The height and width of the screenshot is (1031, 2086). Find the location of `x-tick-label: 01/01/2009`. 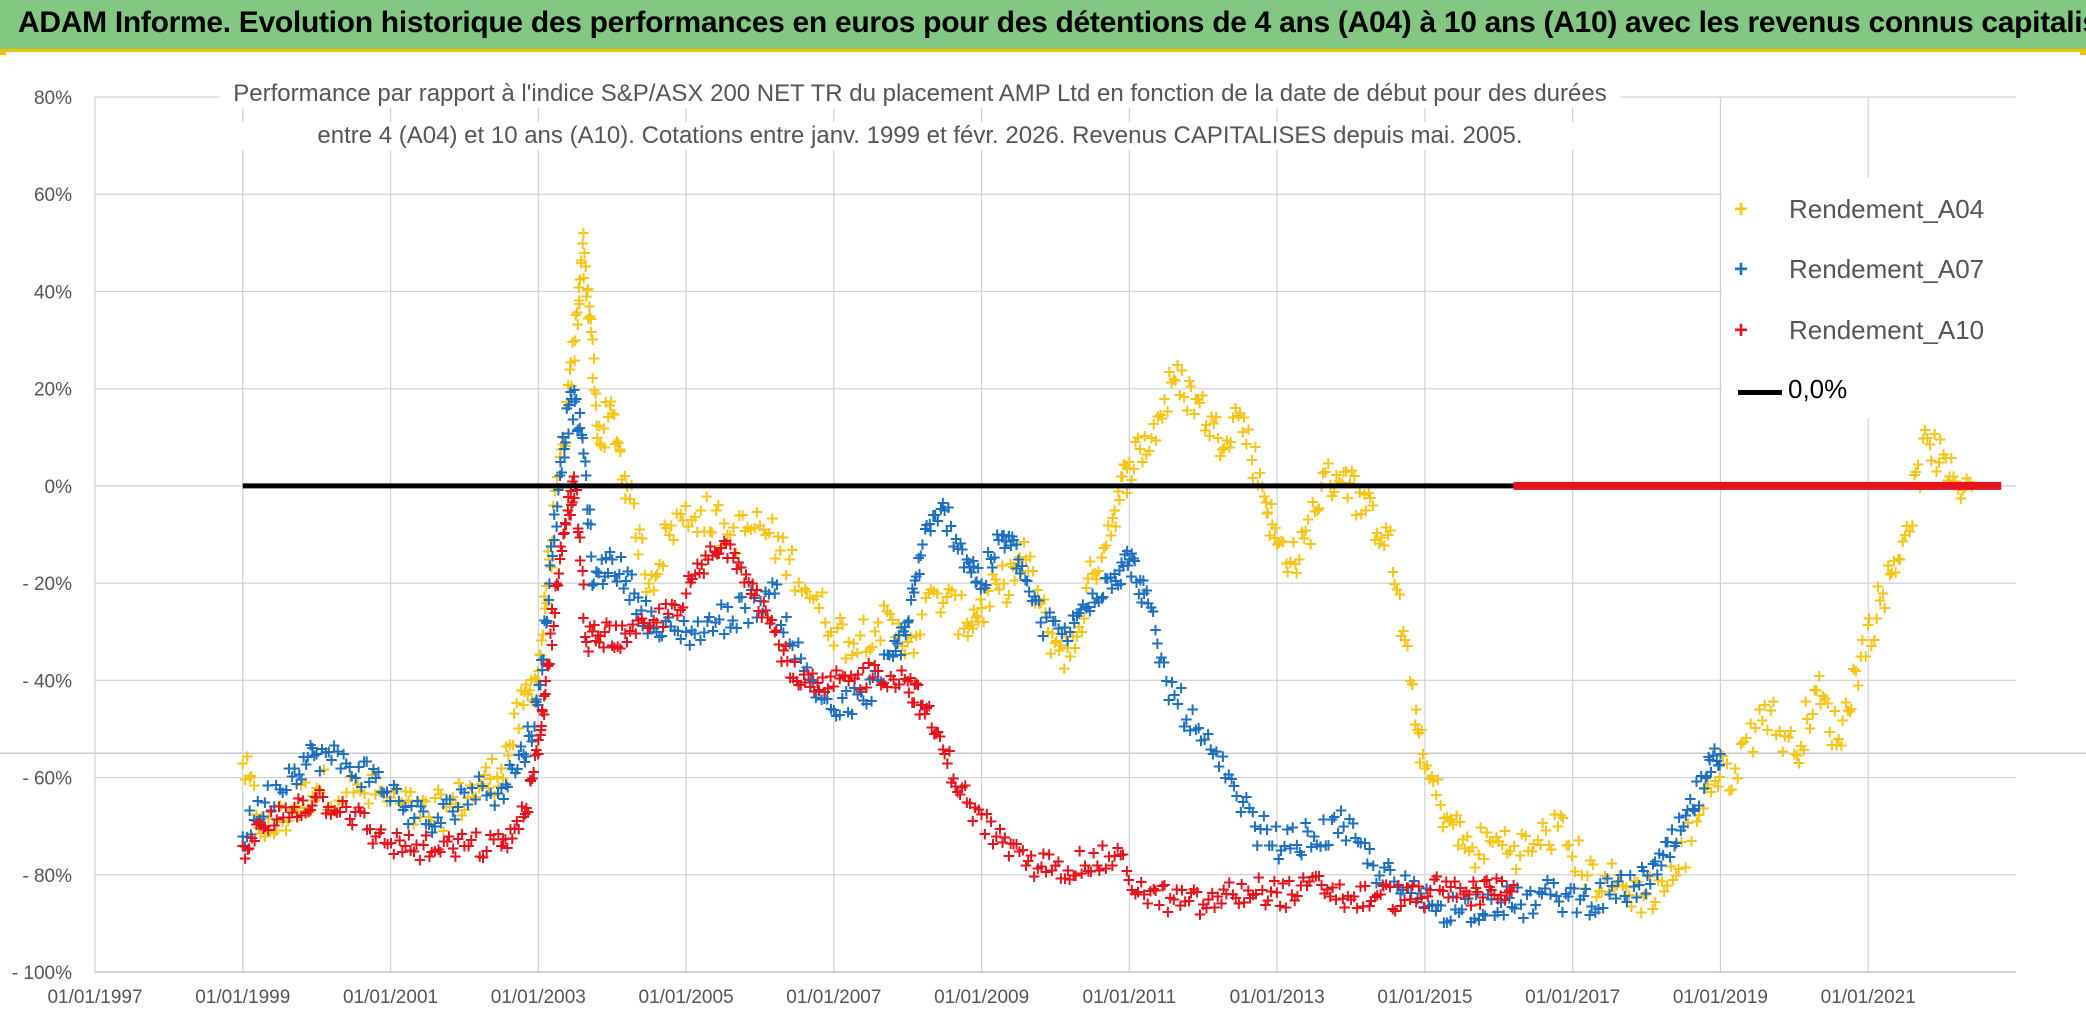

x-tick-label: 01/01/2009 is located at coordinates (981, 997).